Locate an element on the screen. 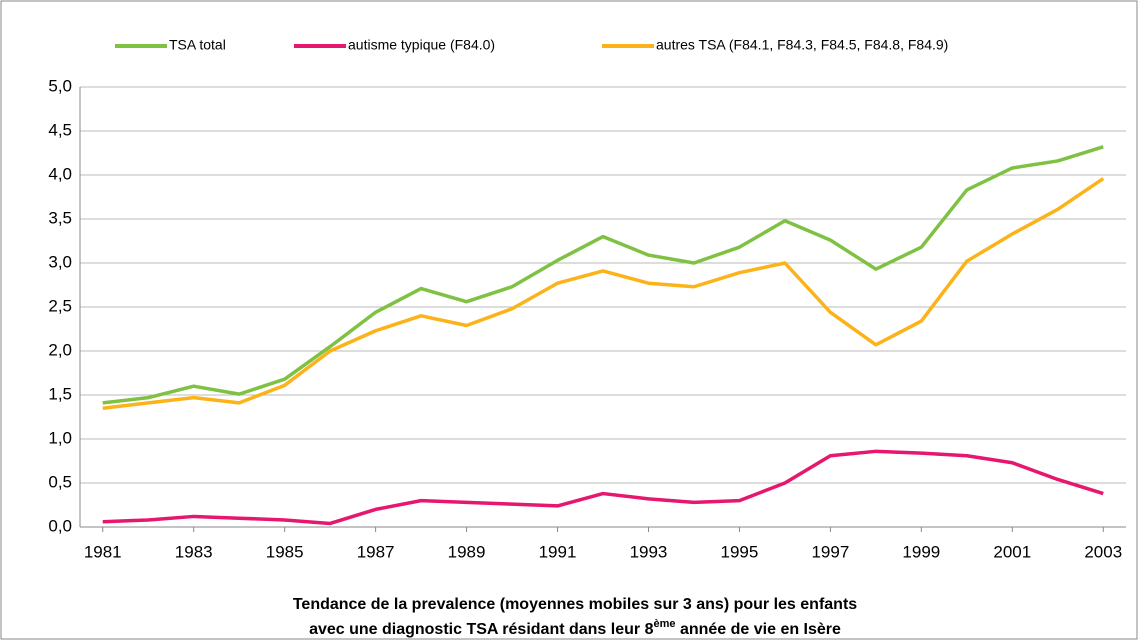 This screenshot has width=1139, height=641. y-tick-label: 3,5 is located at coordinates (60, 217).